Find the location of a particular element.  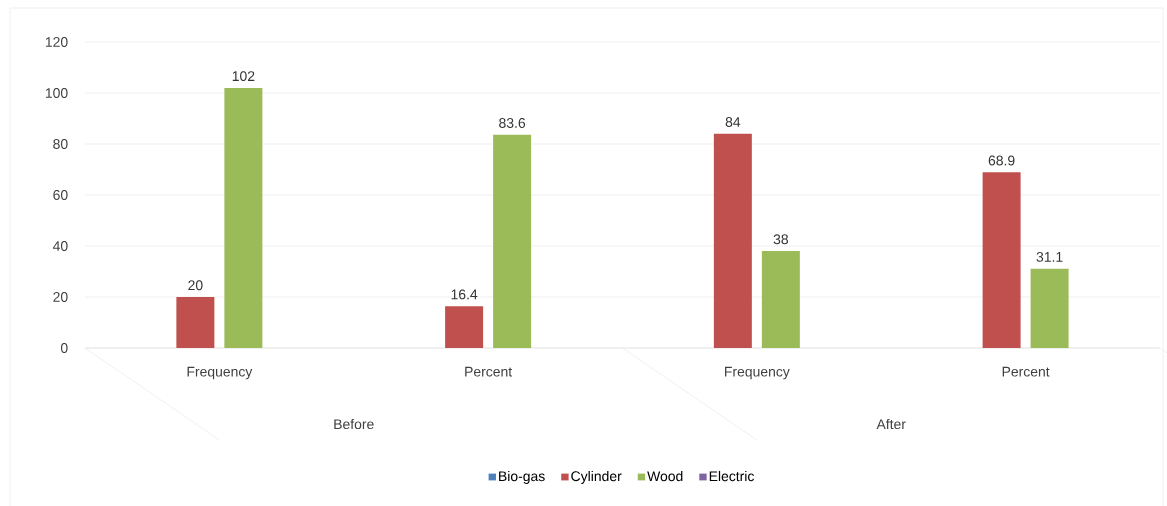

y-tick-label: 40 is located at coordinates (60, 246).